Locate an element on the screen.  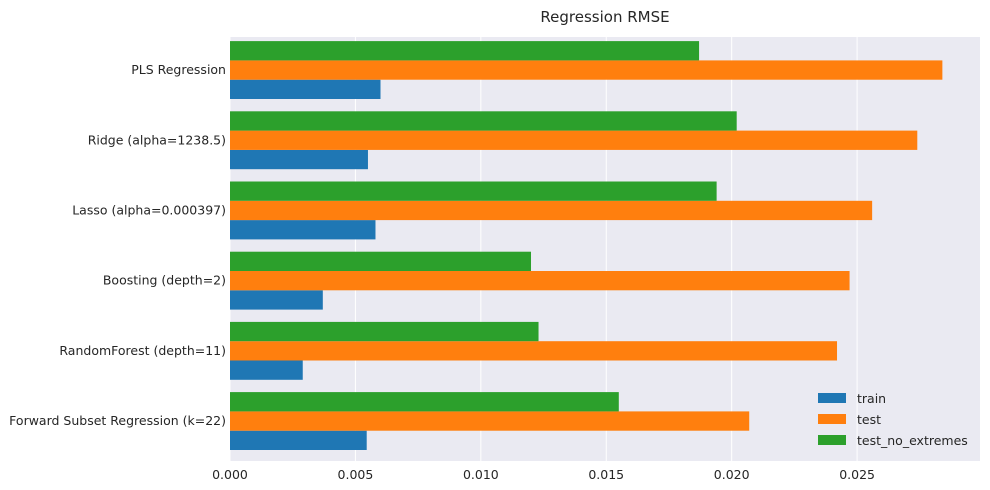
x-tick-label: 0.020 is located at coordinates (732, 474).